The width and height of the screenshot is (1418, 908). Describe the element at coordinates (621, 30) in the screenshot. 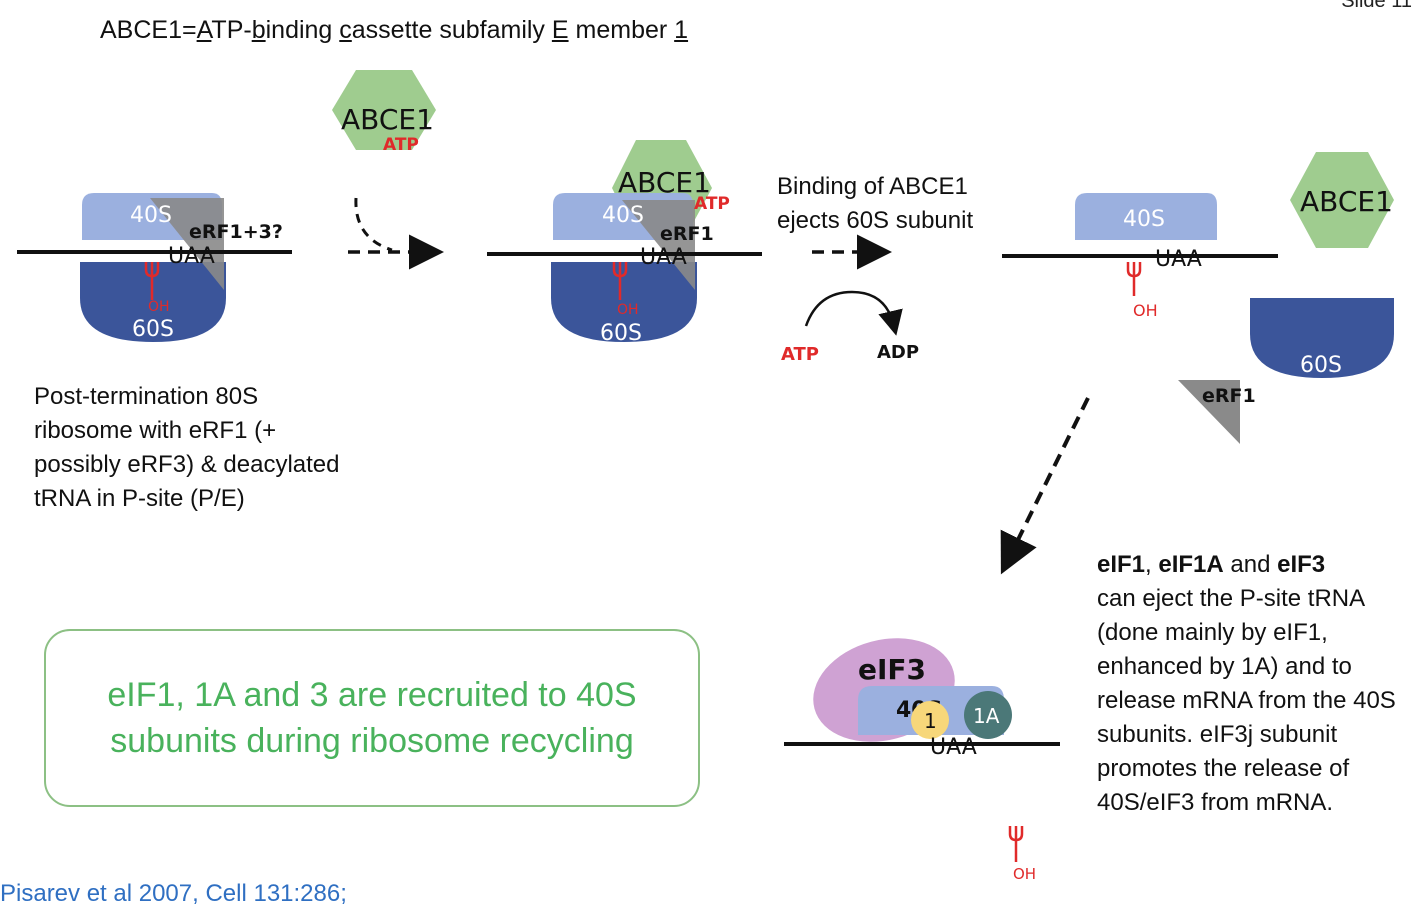

I see `title-part: member` at that location.